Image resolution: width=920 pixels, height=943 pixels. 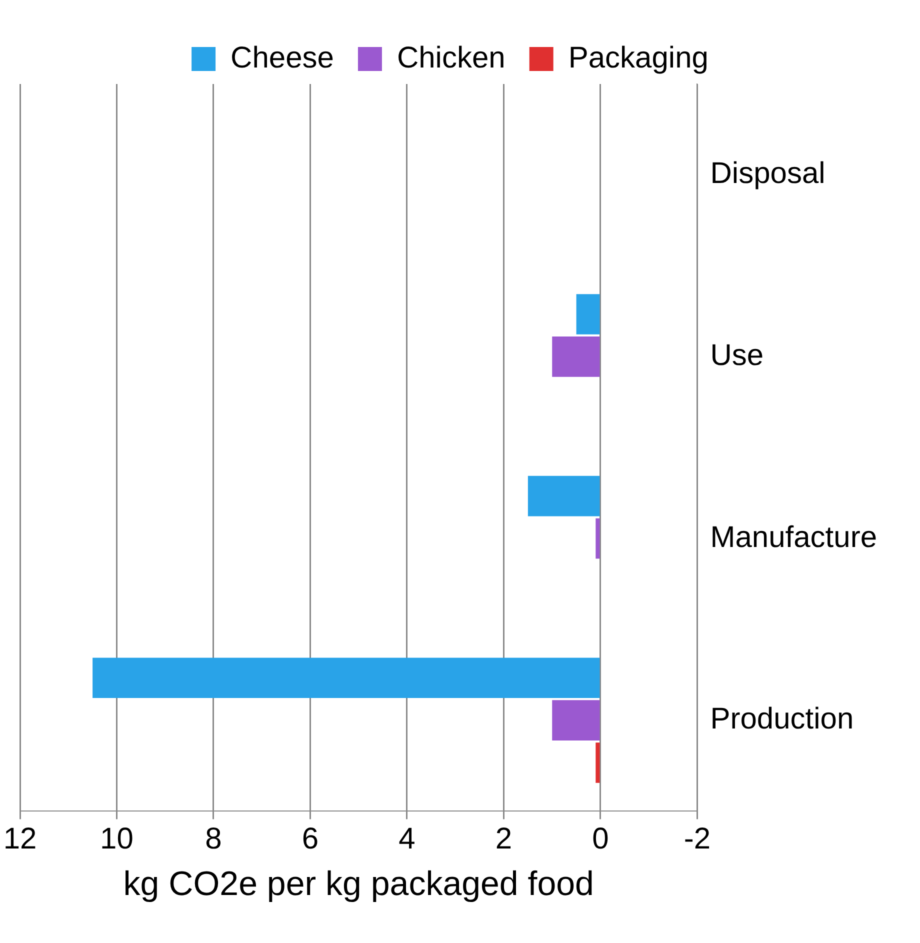 I want to click on y-tick-label: Production, so click(x=782, y=719).